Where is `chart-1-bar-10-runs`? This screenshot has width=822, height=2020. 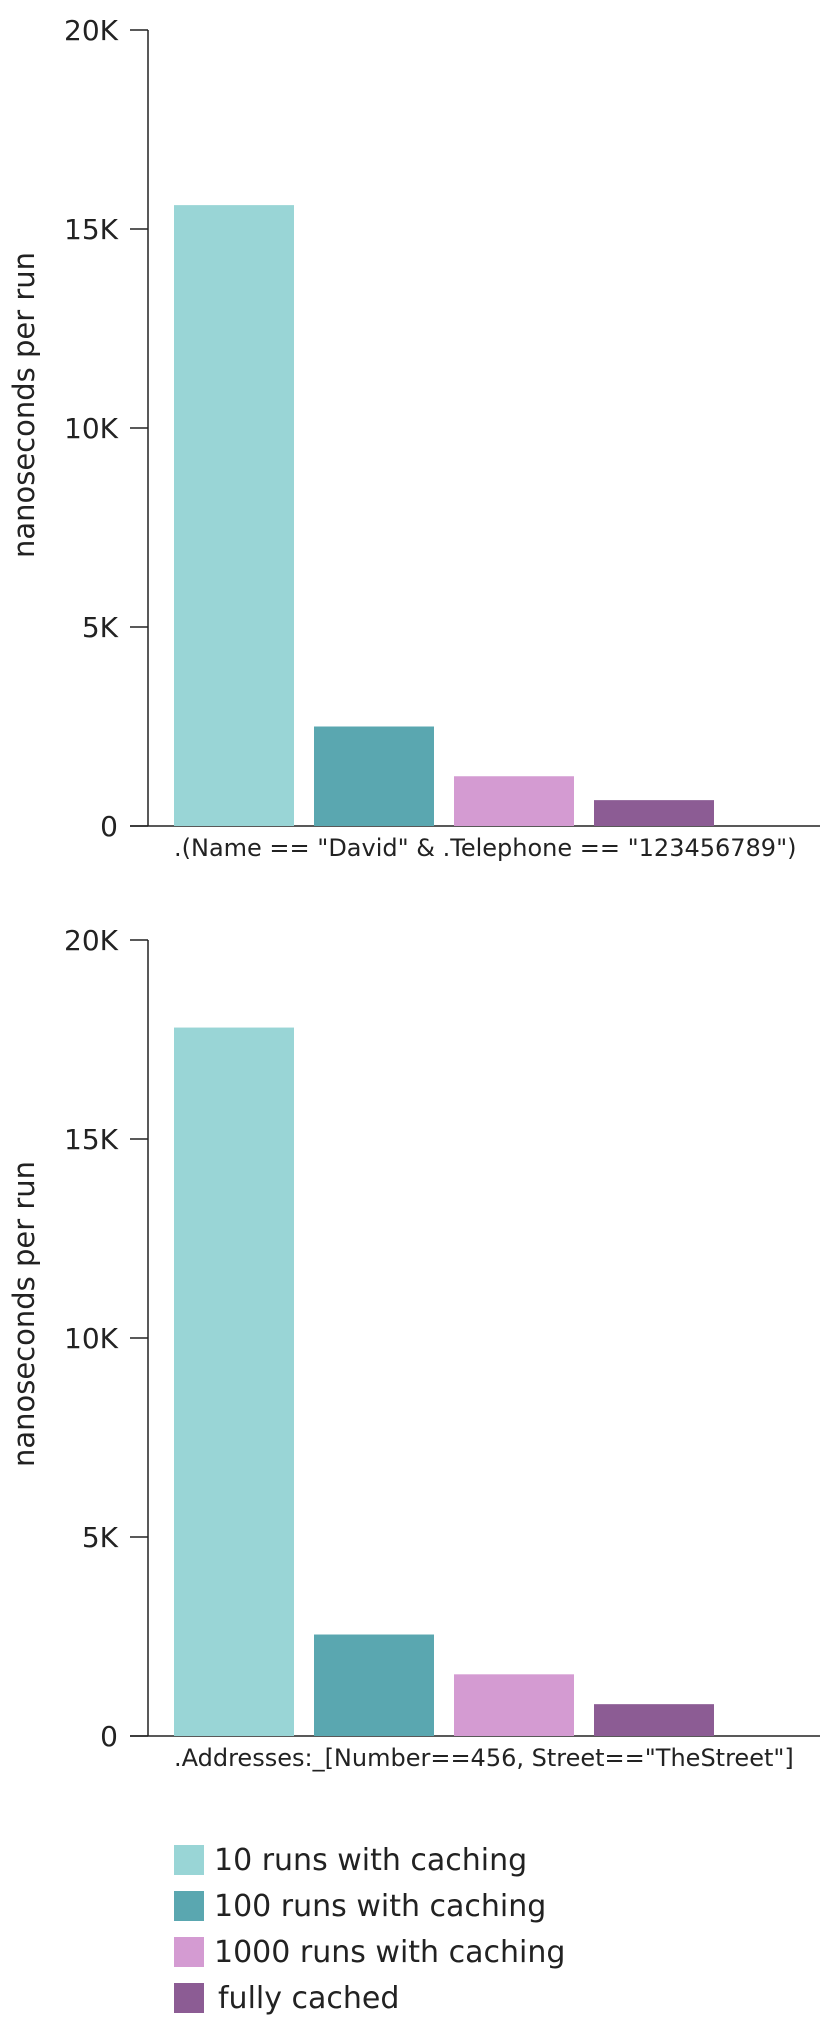 chart-1-bar-10-runs is located at coordinates (234, 515).